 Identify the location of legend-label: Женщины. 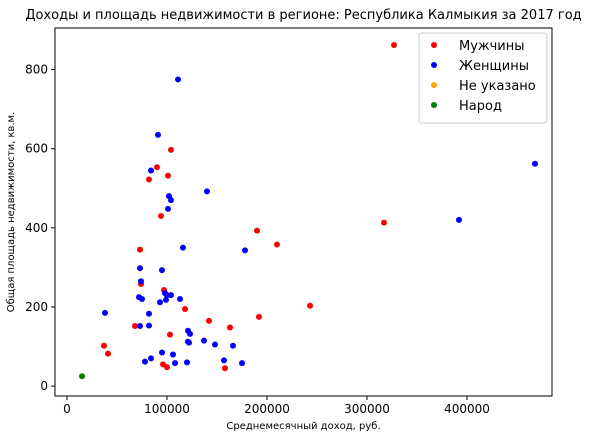
(494, 66).